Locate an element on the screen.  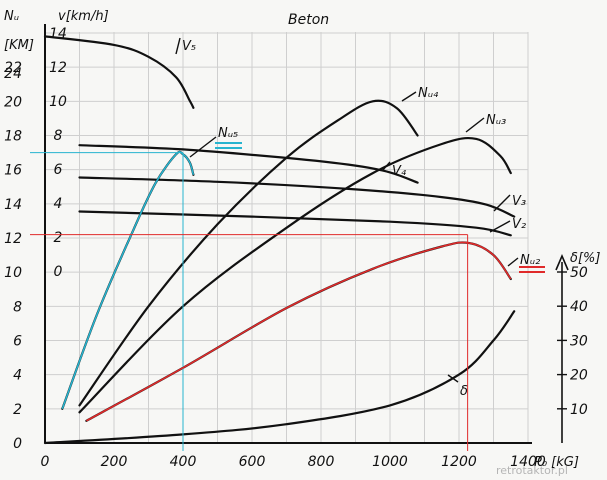
v-tick-label: 12 is located at coordinates (58, 68).